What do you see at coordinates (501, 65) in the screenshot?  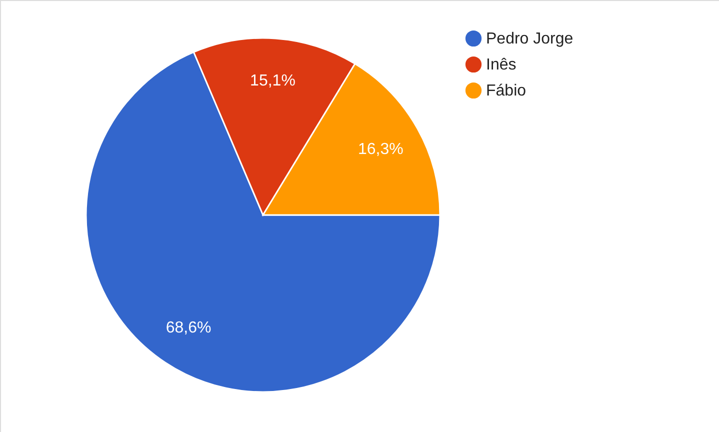 I see `legend-label: Inês` at bounding box center [501, 65].